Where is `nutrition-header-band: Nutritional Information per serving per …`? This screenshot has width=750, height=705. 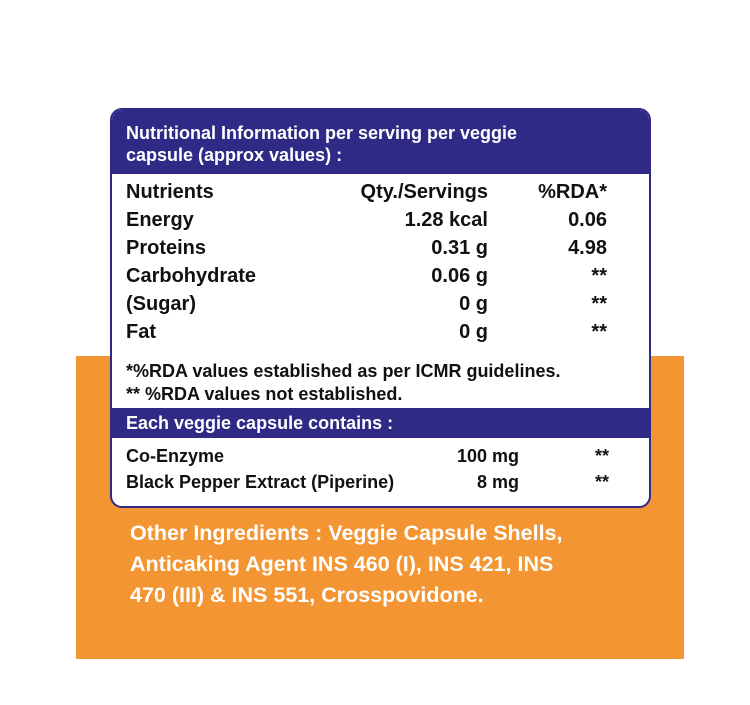
nutrition-header-band: Nutritional Information per serving per … is located at coordinates (380, 142).